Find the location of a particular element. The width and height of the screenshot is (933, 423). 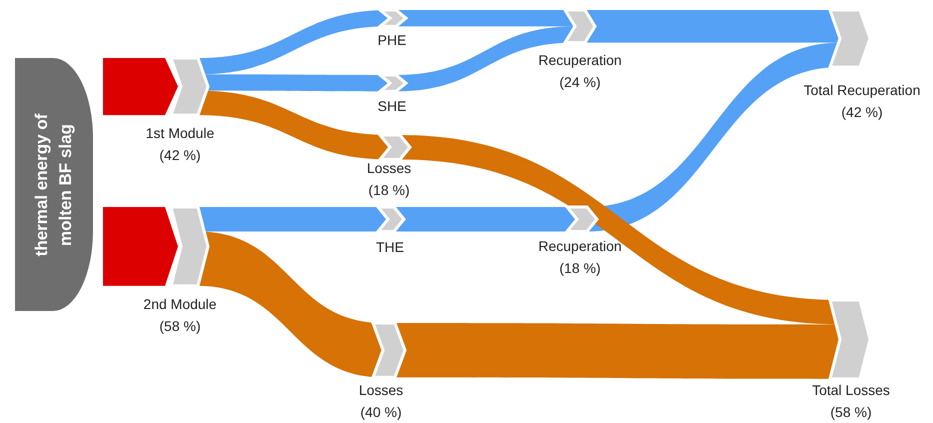

category-label: 2nd Module is located at coordinates (180, 304).